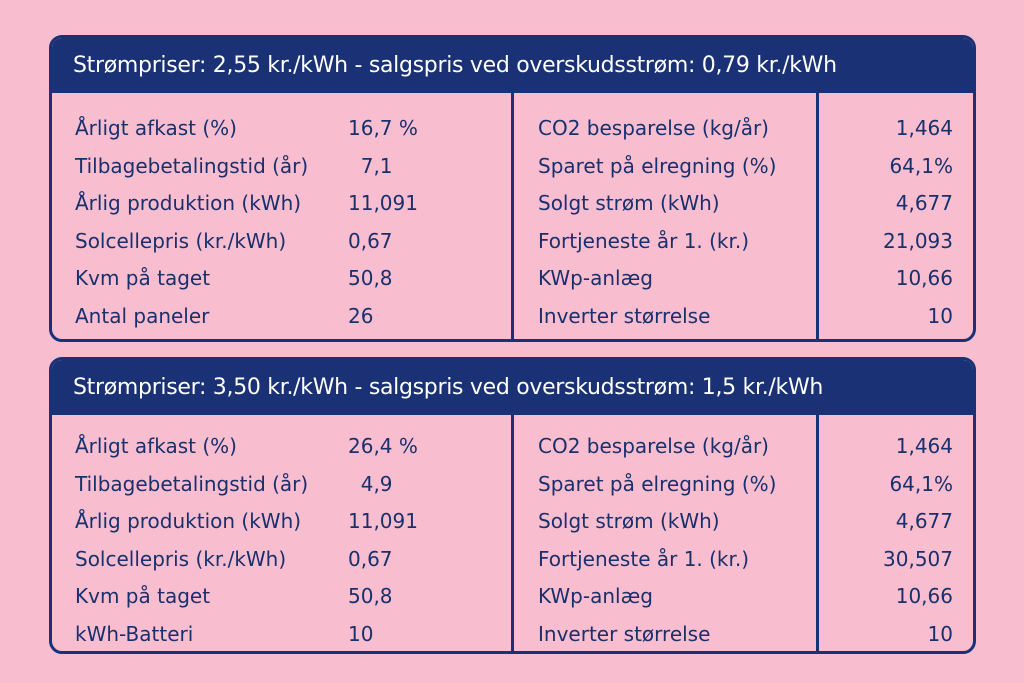  Describe the element at coordinates (918, 240) in the screenshot. I see `row-value: 21,093` at that location.